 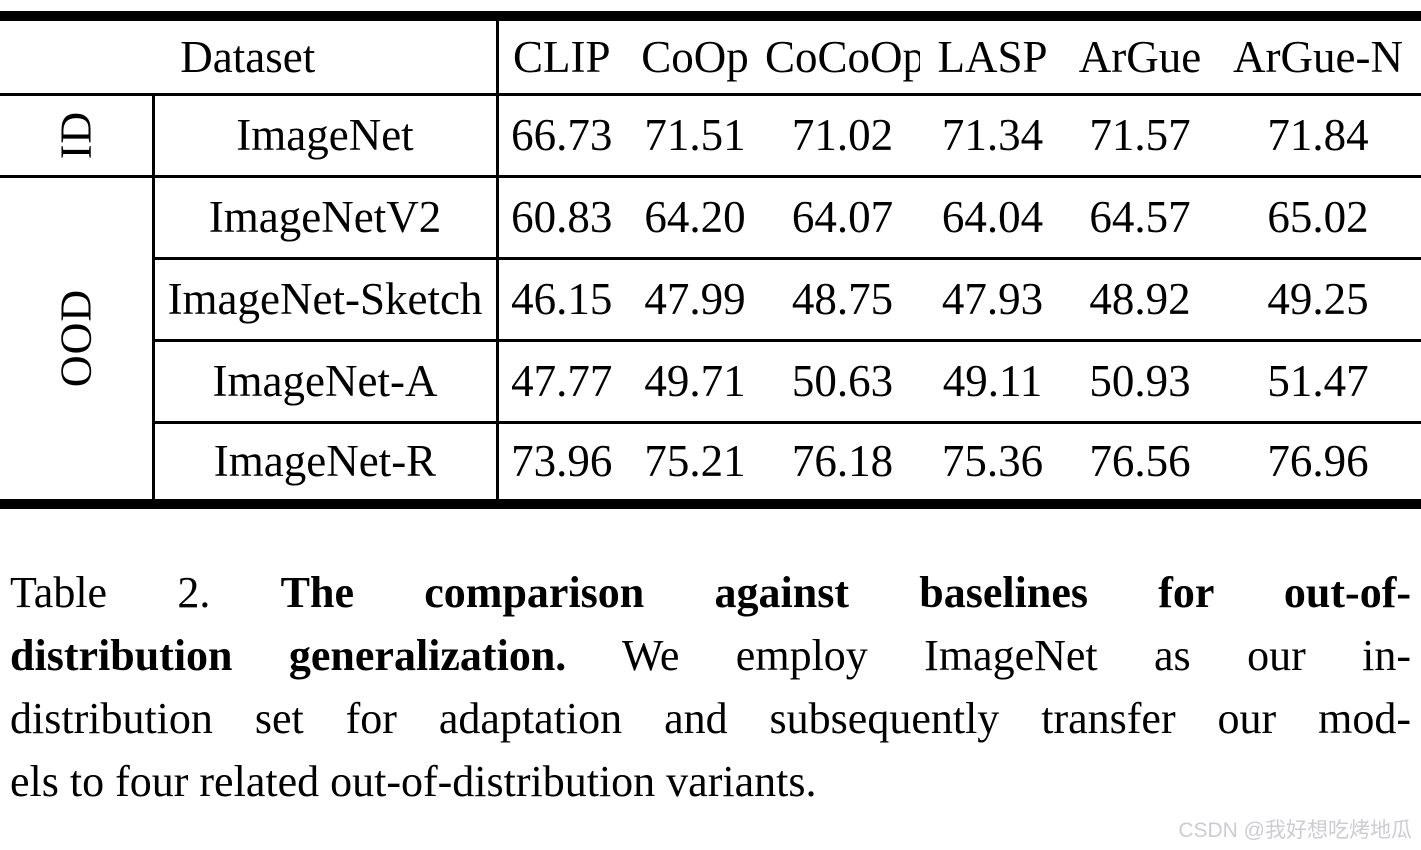 What do you see at coordinates (992, 218) in the screenshot?
I see `value-cell: 64.04` at bounding box center [992, 218].